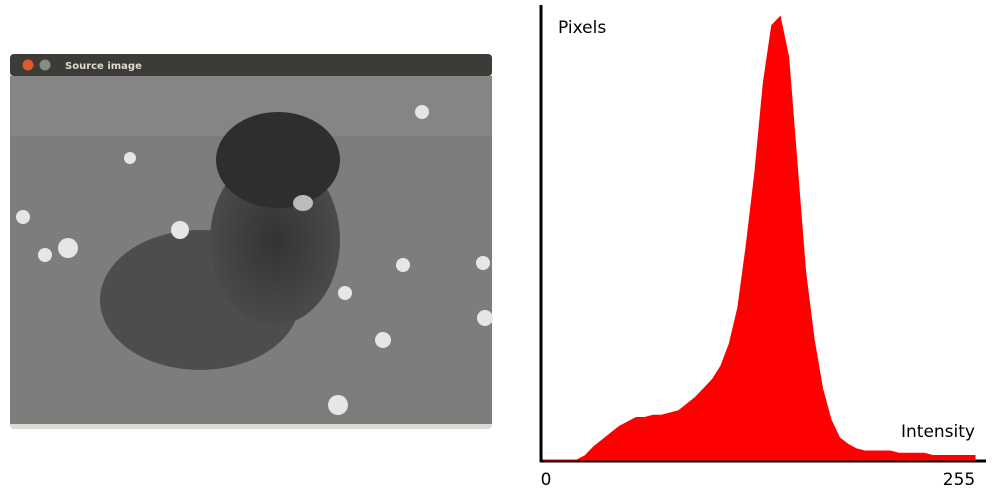 Image resolution: width=992 pixels, height=503 pixels. What do you see at coordinates (303, 203) in the screenshot?
I see `dog-tongue` at bounding box center [303, 203].